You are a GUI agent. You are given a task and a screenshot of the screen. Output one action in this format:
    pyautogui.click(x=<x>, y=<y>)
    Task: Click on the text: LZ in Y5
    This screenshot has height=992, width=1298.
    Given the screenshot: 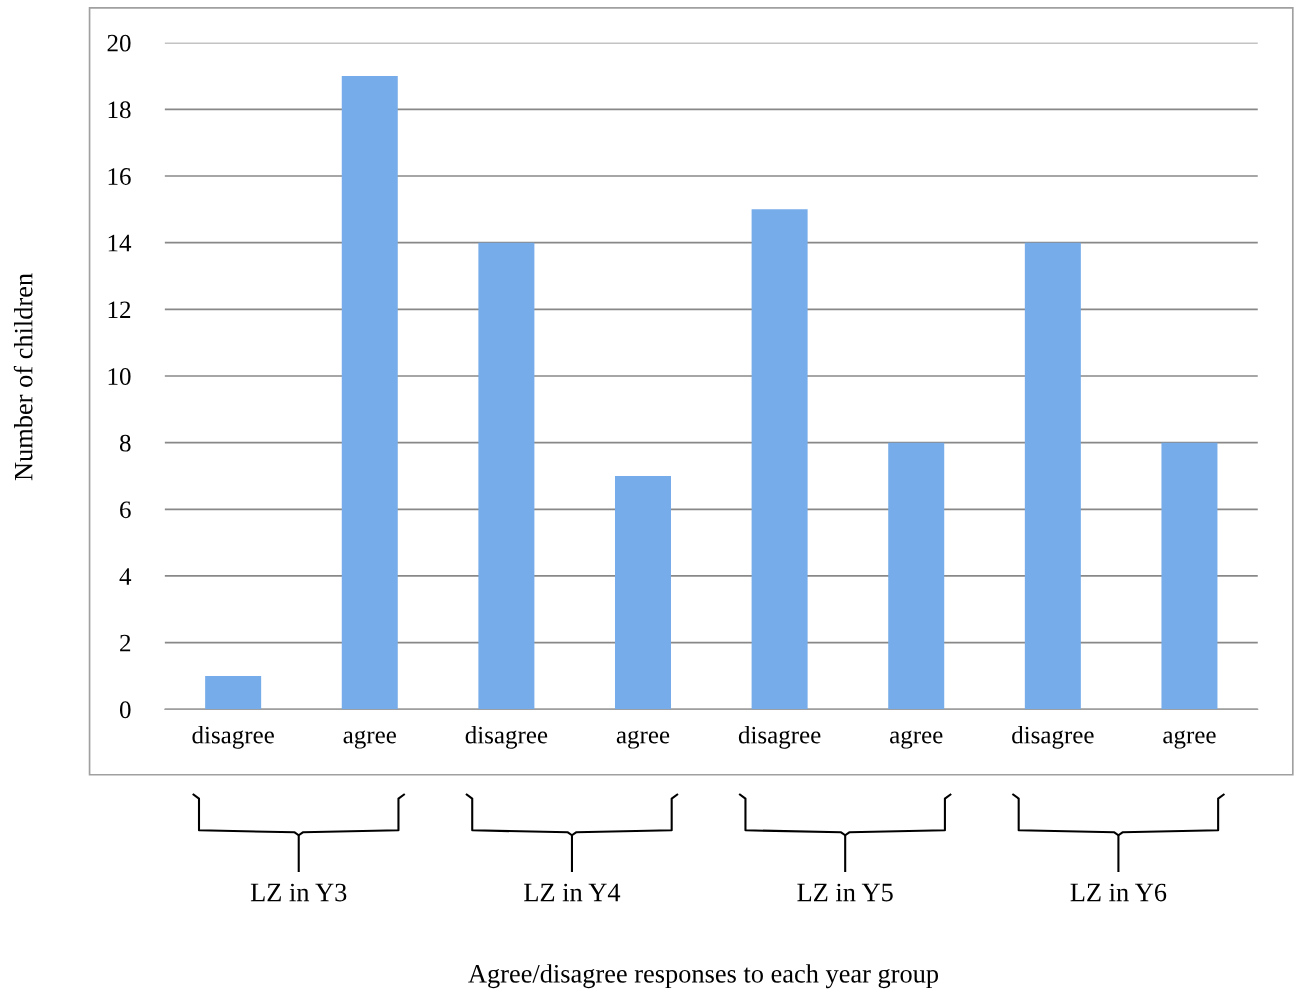 What is the action you would take?
    pyautogui.click(x=845, y=892)
    